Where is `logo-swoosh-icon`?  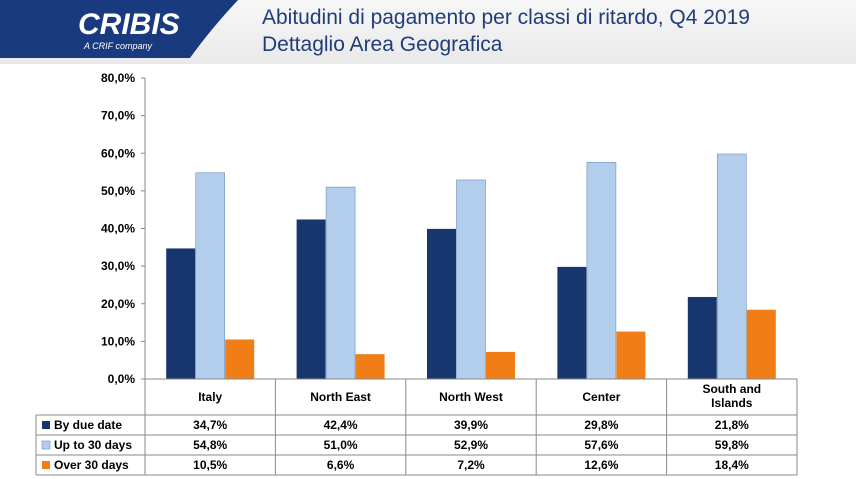
logo-swoosh-icon is located at coordinates (119, 29).